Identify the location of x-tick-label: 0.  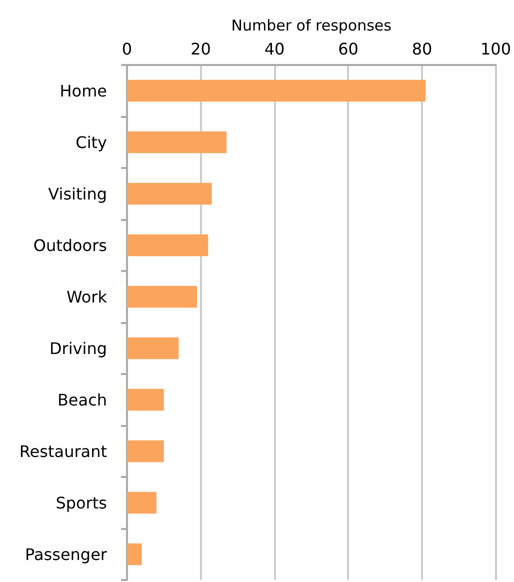
(127, 49).